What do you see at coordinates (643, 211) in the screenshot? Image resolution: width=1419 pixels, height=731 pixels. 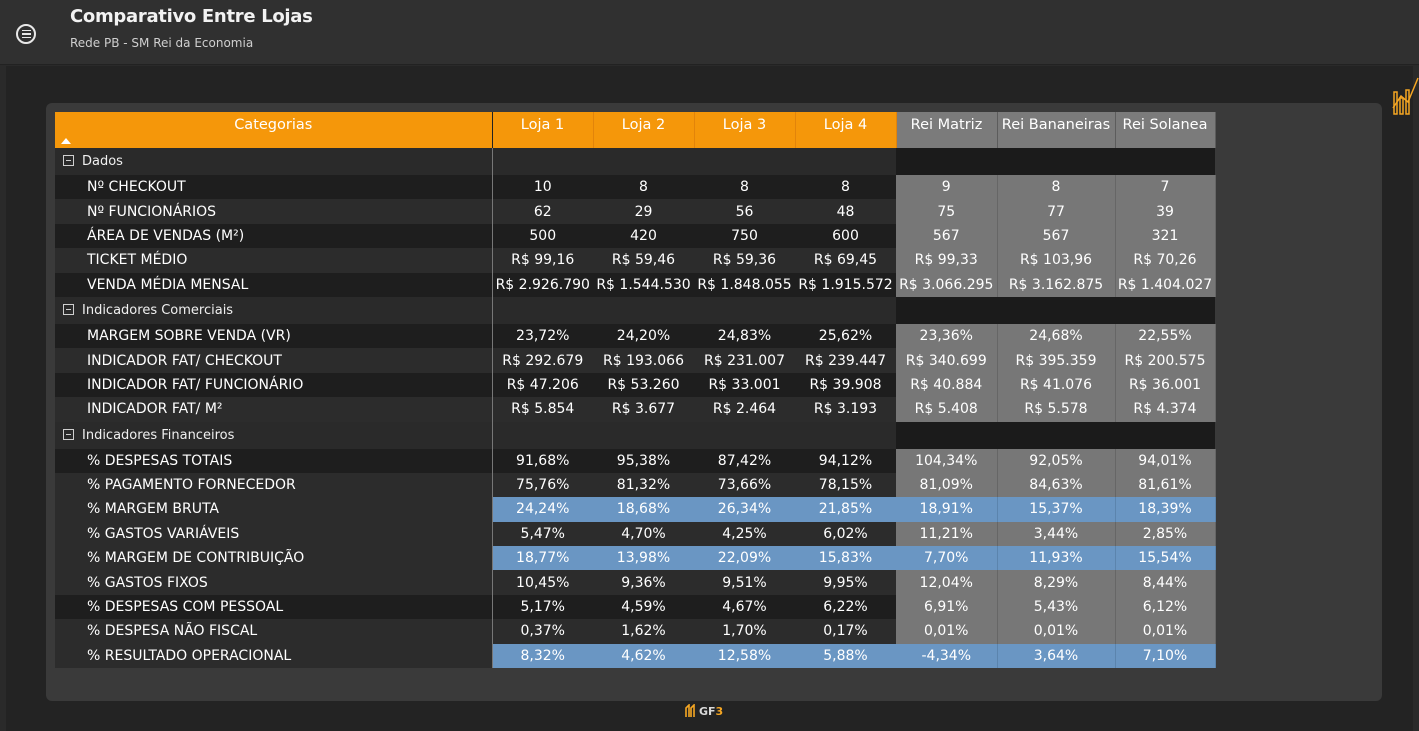 I see `table-cell: 29` at bounding box center [643, 211].